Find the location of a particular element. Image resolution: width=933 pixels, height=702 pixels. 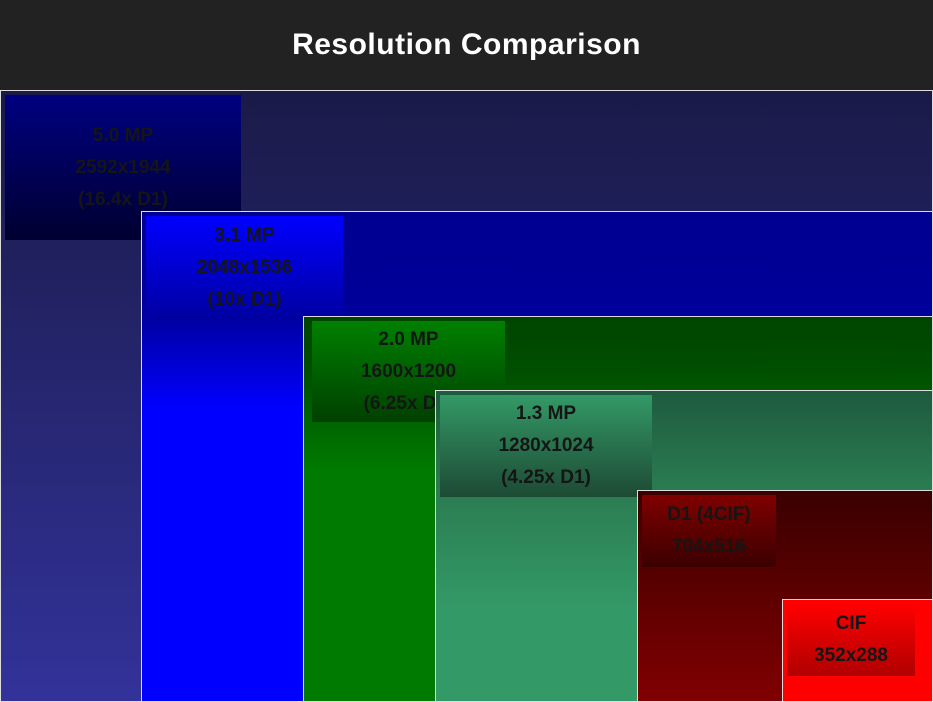

label-line: 5.0 MP is located at coordinates (123, 135).